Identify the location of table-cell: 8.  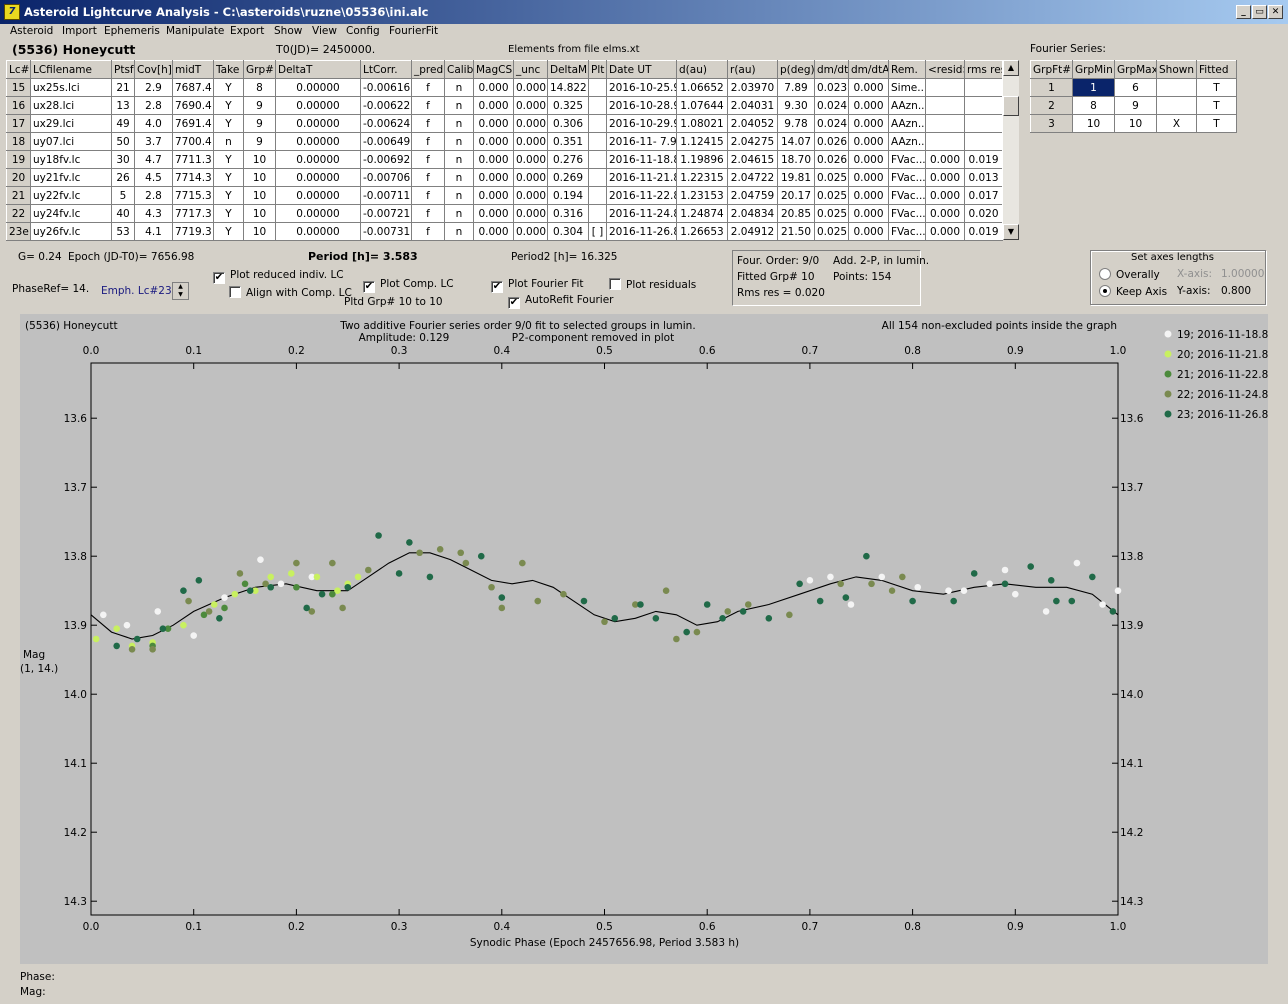
(259, 87).